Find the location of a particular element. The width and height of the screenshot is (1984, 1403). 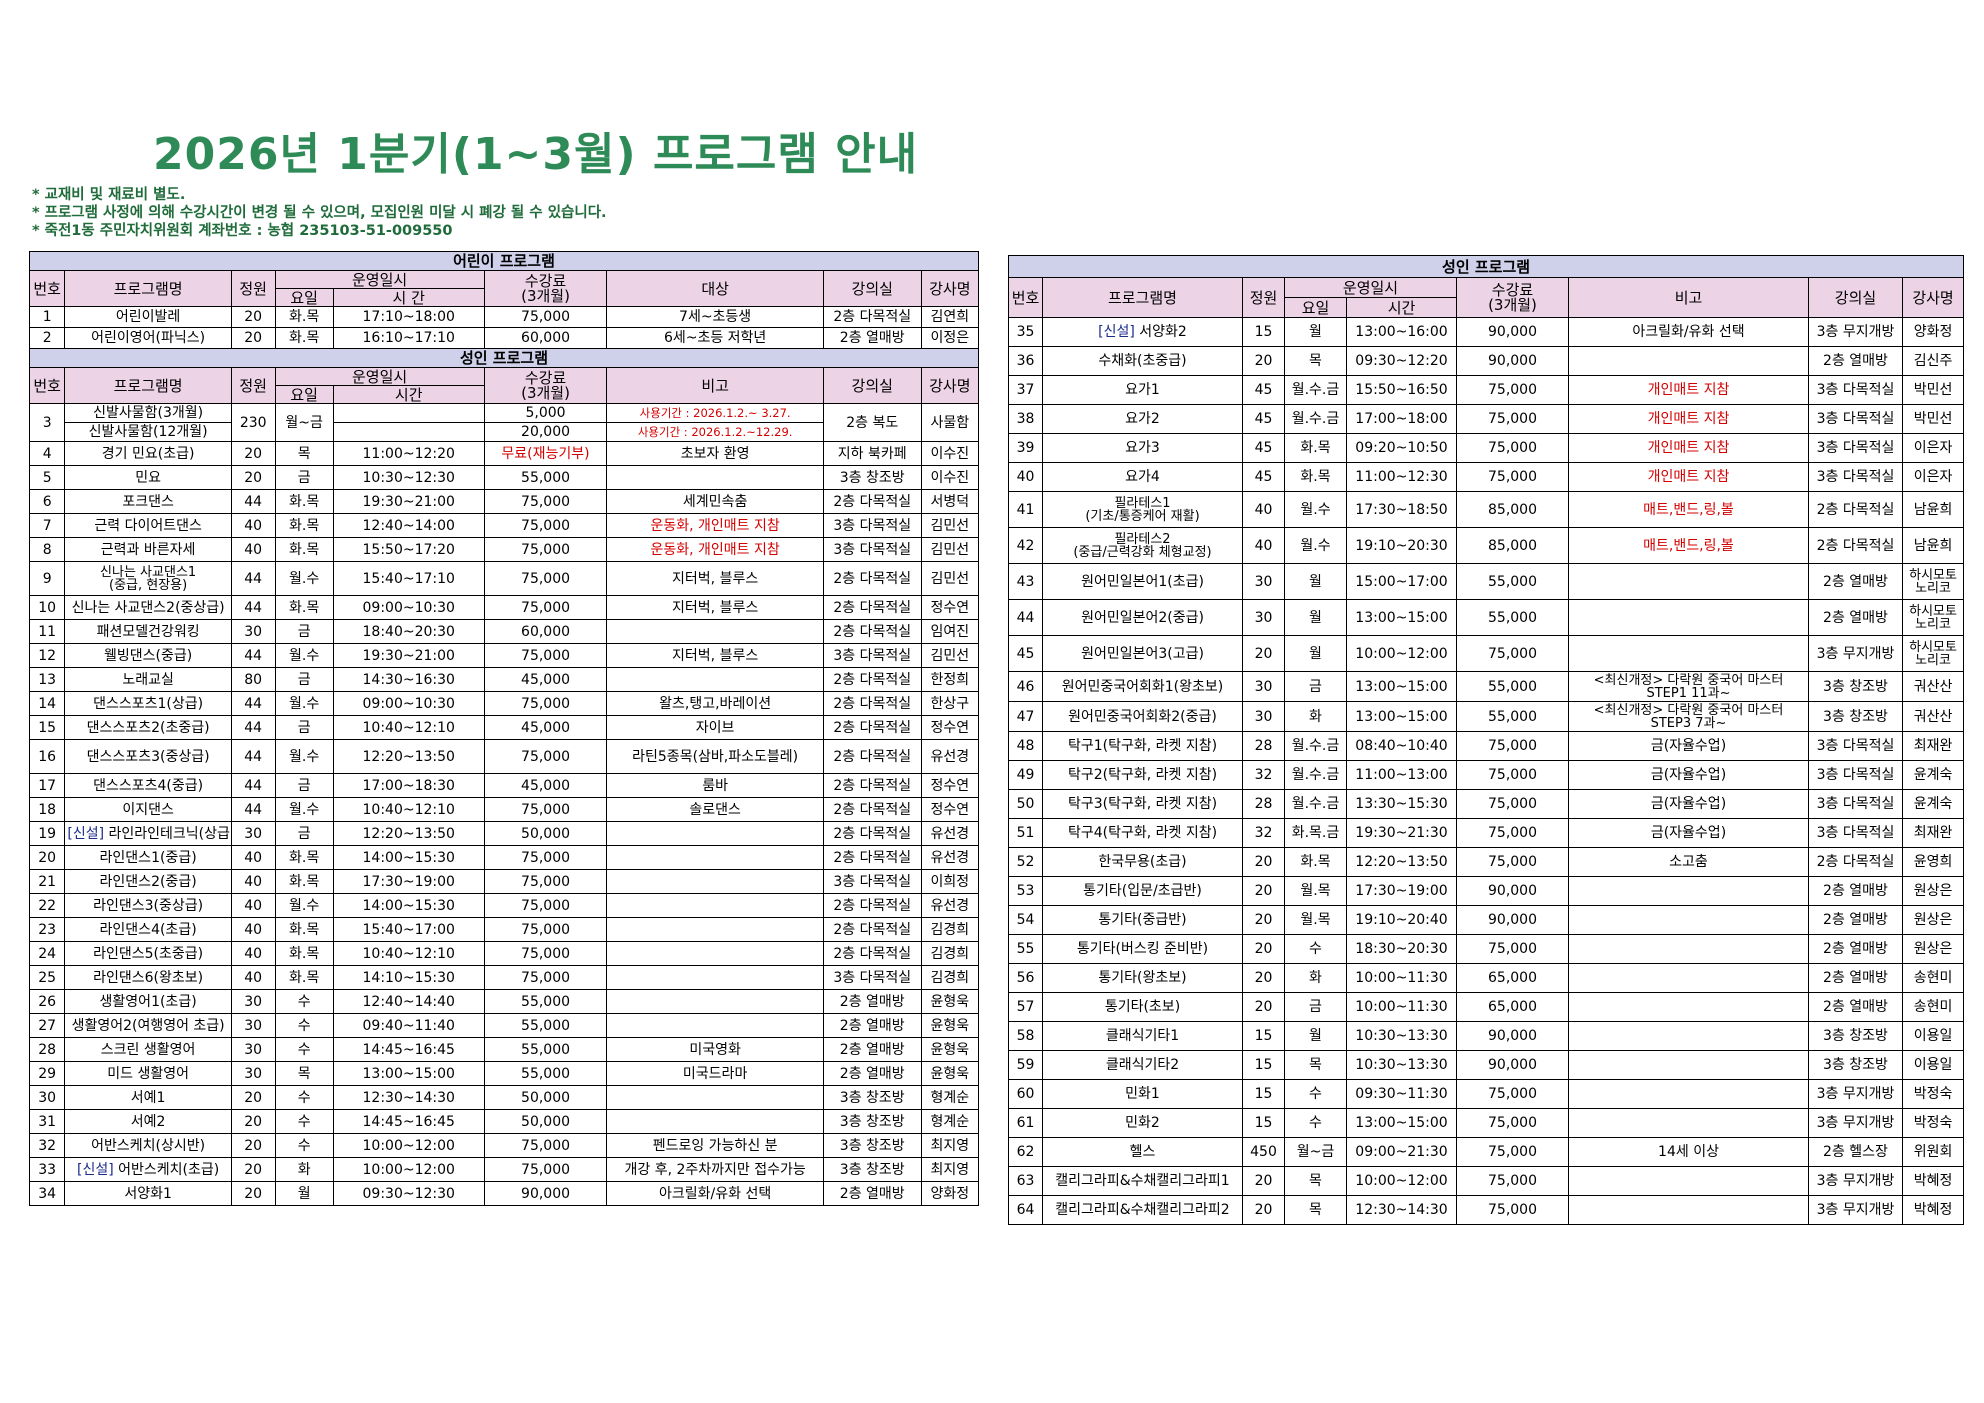

cell-time: 13:30~15:30 is located at coordinates (1401, 804).